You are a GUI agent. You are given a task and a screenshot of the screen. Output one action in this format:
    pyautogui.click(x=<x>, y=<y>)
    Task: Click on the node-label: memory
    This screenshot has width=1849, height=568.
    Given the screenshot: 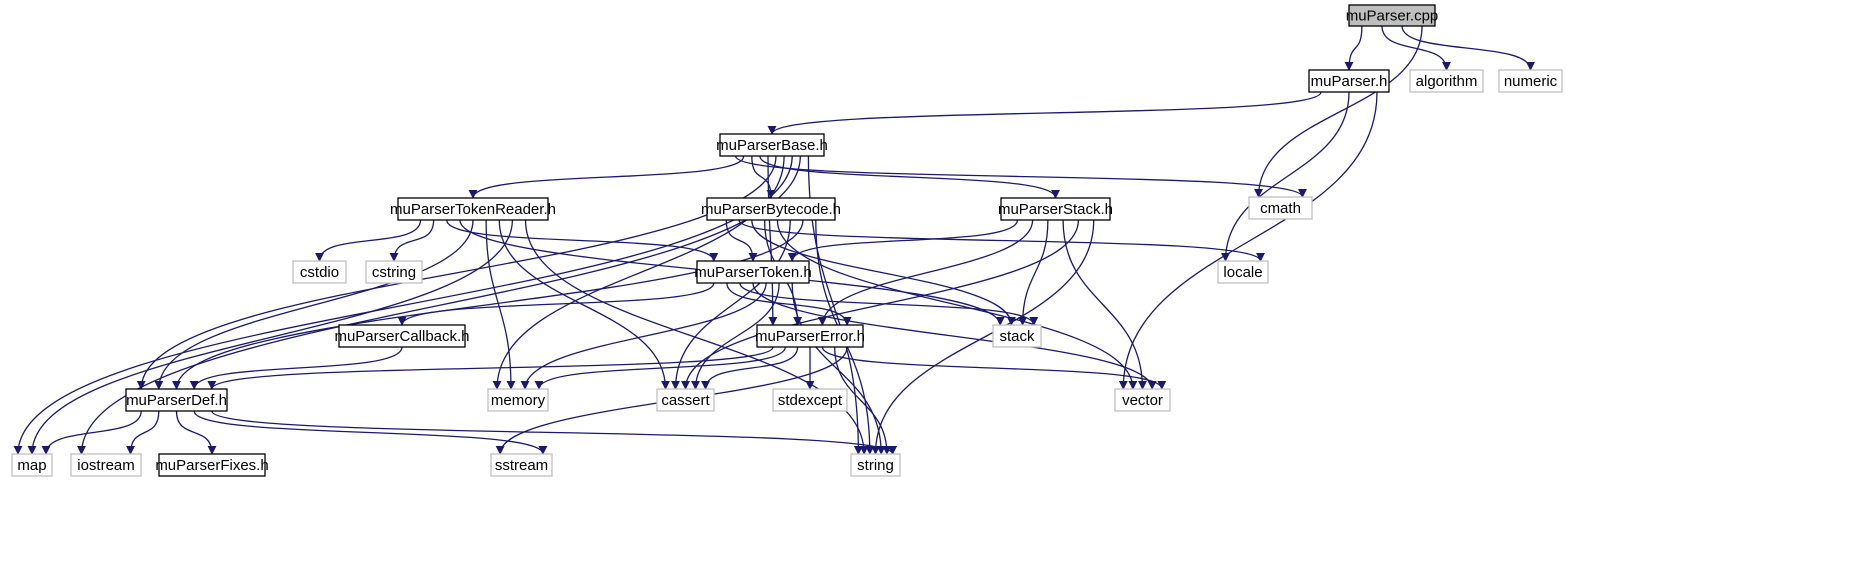 What is the action you would take?
    pyautogui.click(x=518, y=400)
    